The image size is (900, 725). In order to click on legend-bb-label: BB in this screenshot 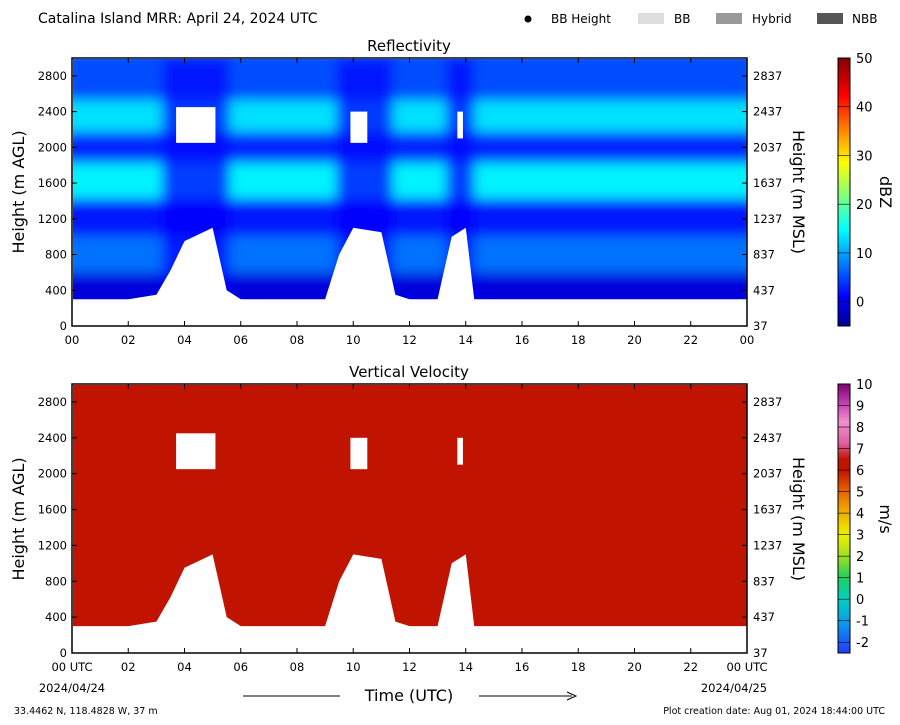, I will do `click(682, 19)`.